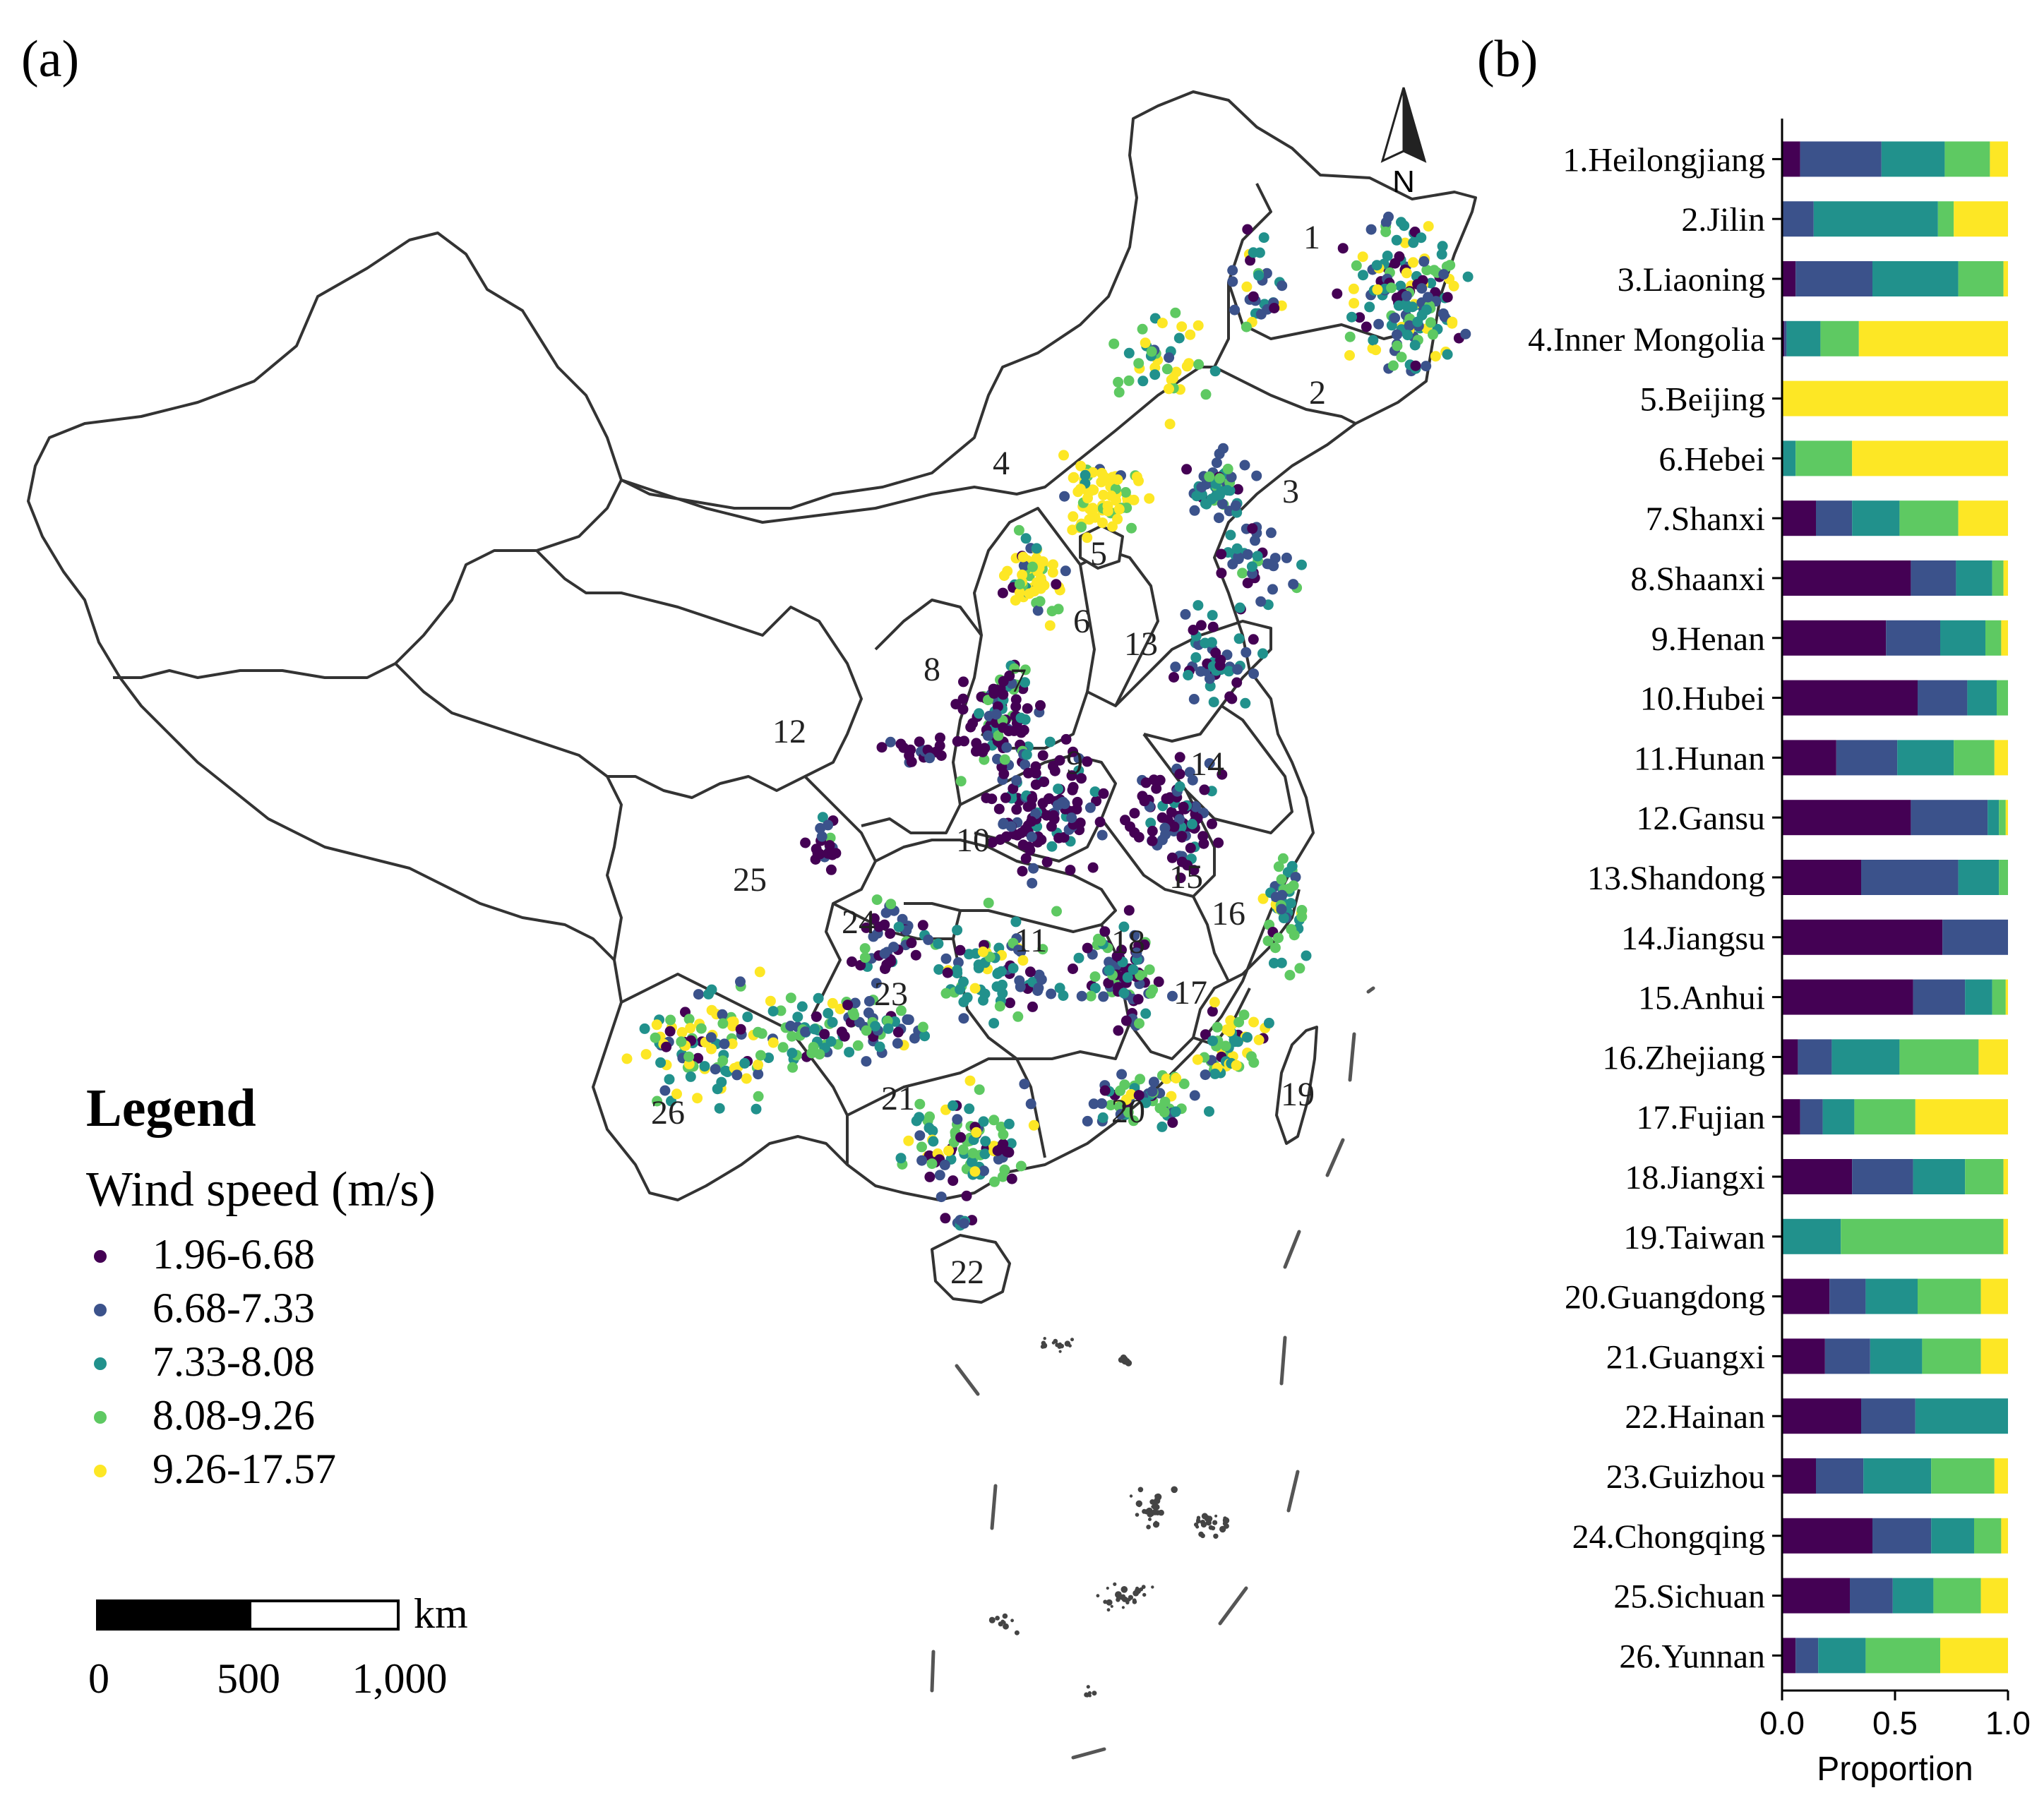 This screenshot has width=2044, height=1807. I want to click on y-tick-label: 7.Shanxi, so click(1705, 519).